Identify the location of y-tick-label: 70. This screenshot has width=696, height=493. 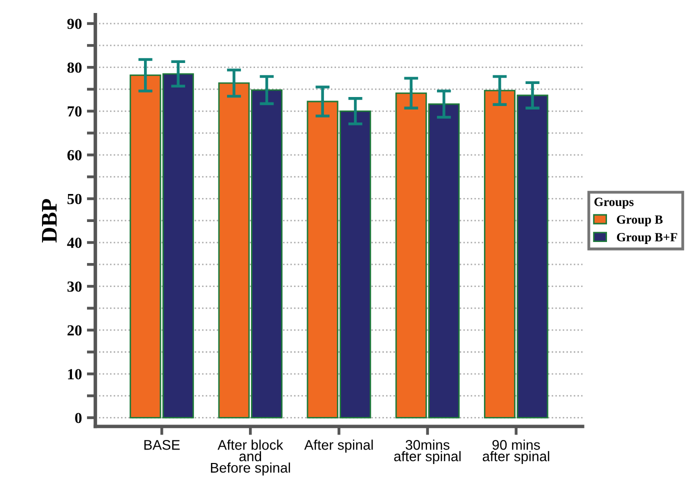
(75, 111).